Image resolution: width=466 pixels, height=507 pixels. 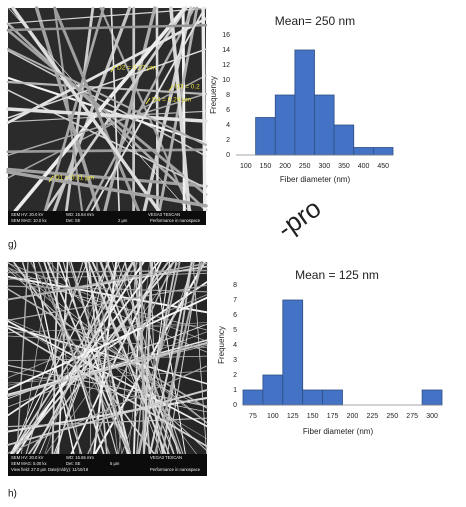 I want to click on x-tick-label: 400, so click(x=364, y=166).